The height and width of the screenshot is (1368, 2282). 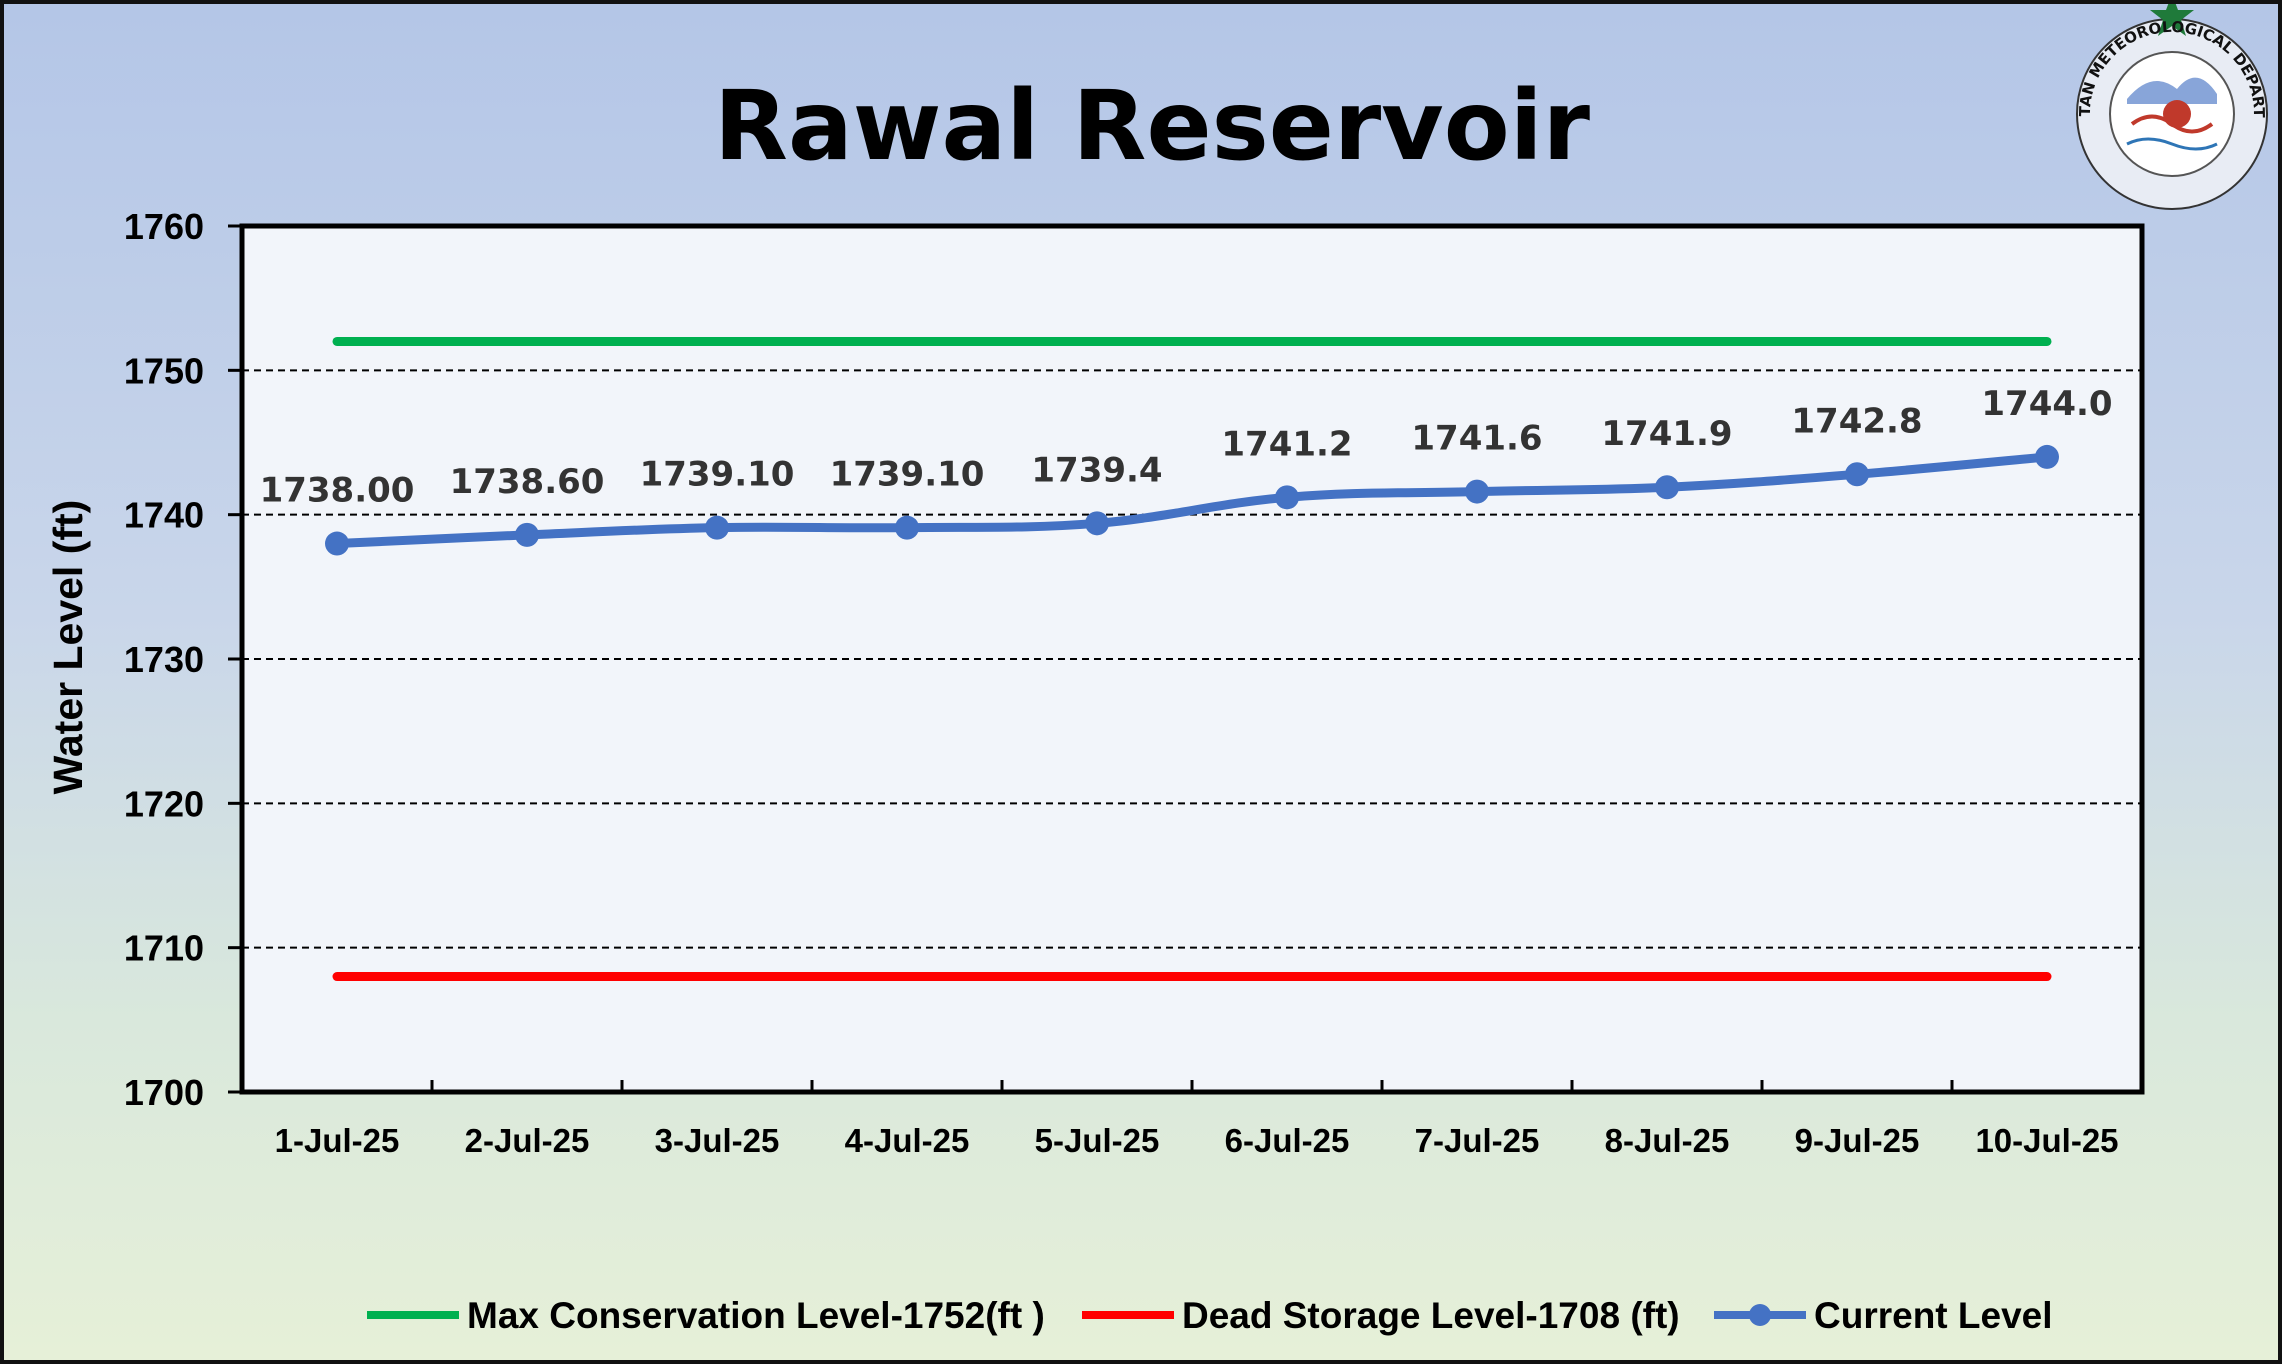 What do you see at coordinates (1286, 444) in the screenshot?
I see `data-label: 1741.2` at bounding box center [1286, 444].